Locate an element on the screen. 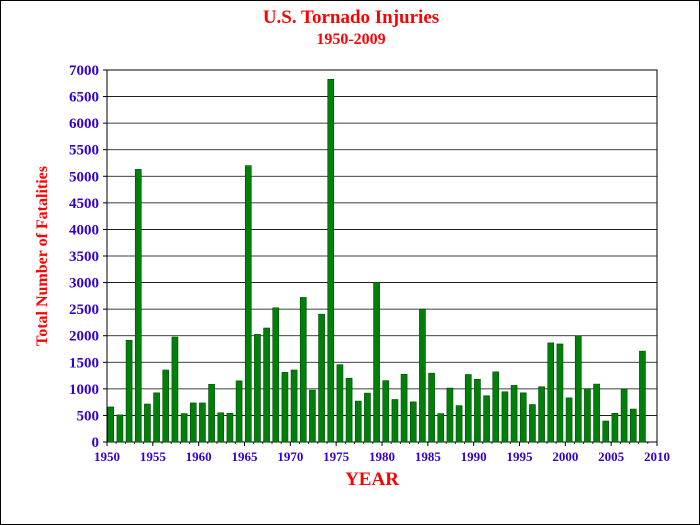 The image size is (700, 525). x-tick-label: 1950 is located at coordinates (107, 456).